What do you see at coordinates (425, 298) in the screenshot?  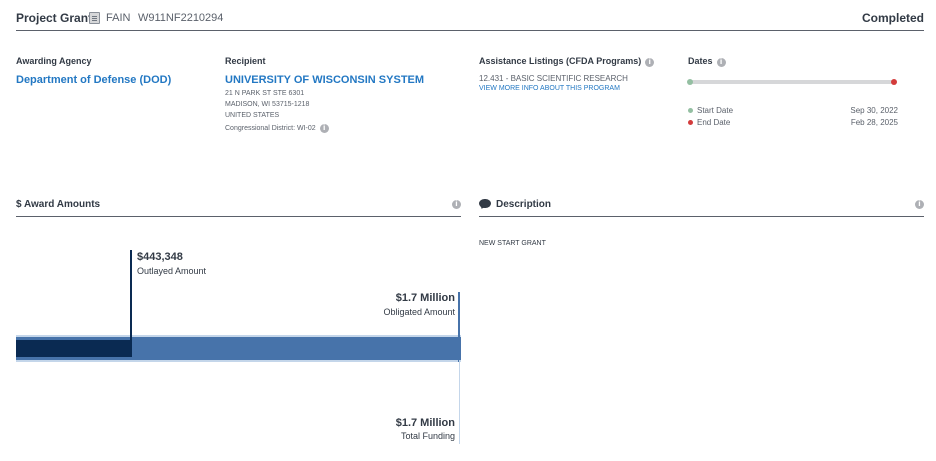 I see `obligated-amount-value: $1.7 Million` at bounding box center [425, 298].